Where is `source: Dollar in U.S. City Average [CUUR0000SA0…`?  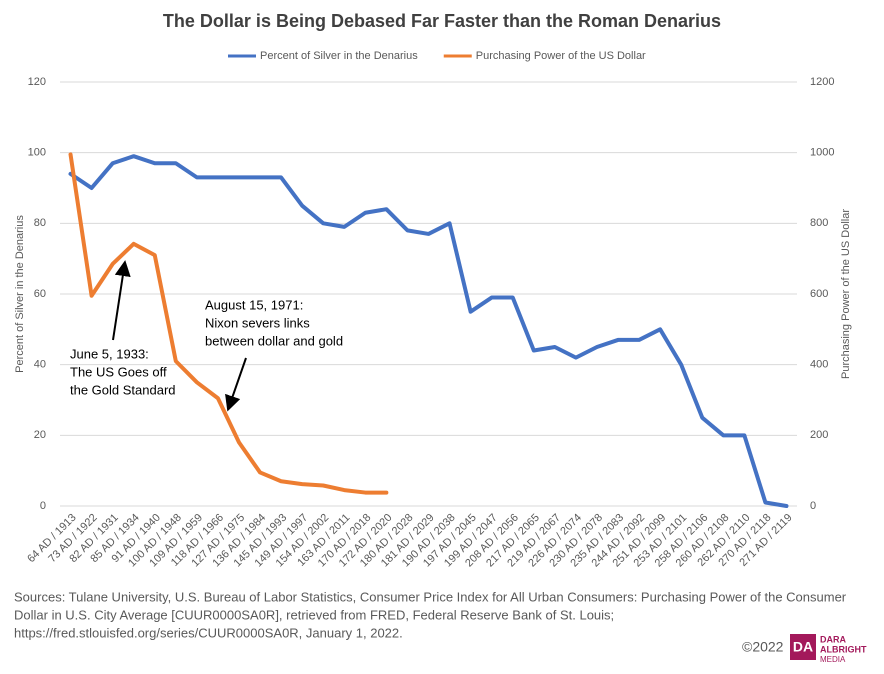
source: Dollar in U.S. City Average [CUUR0000SA0… is located at coordinates (314, 614).